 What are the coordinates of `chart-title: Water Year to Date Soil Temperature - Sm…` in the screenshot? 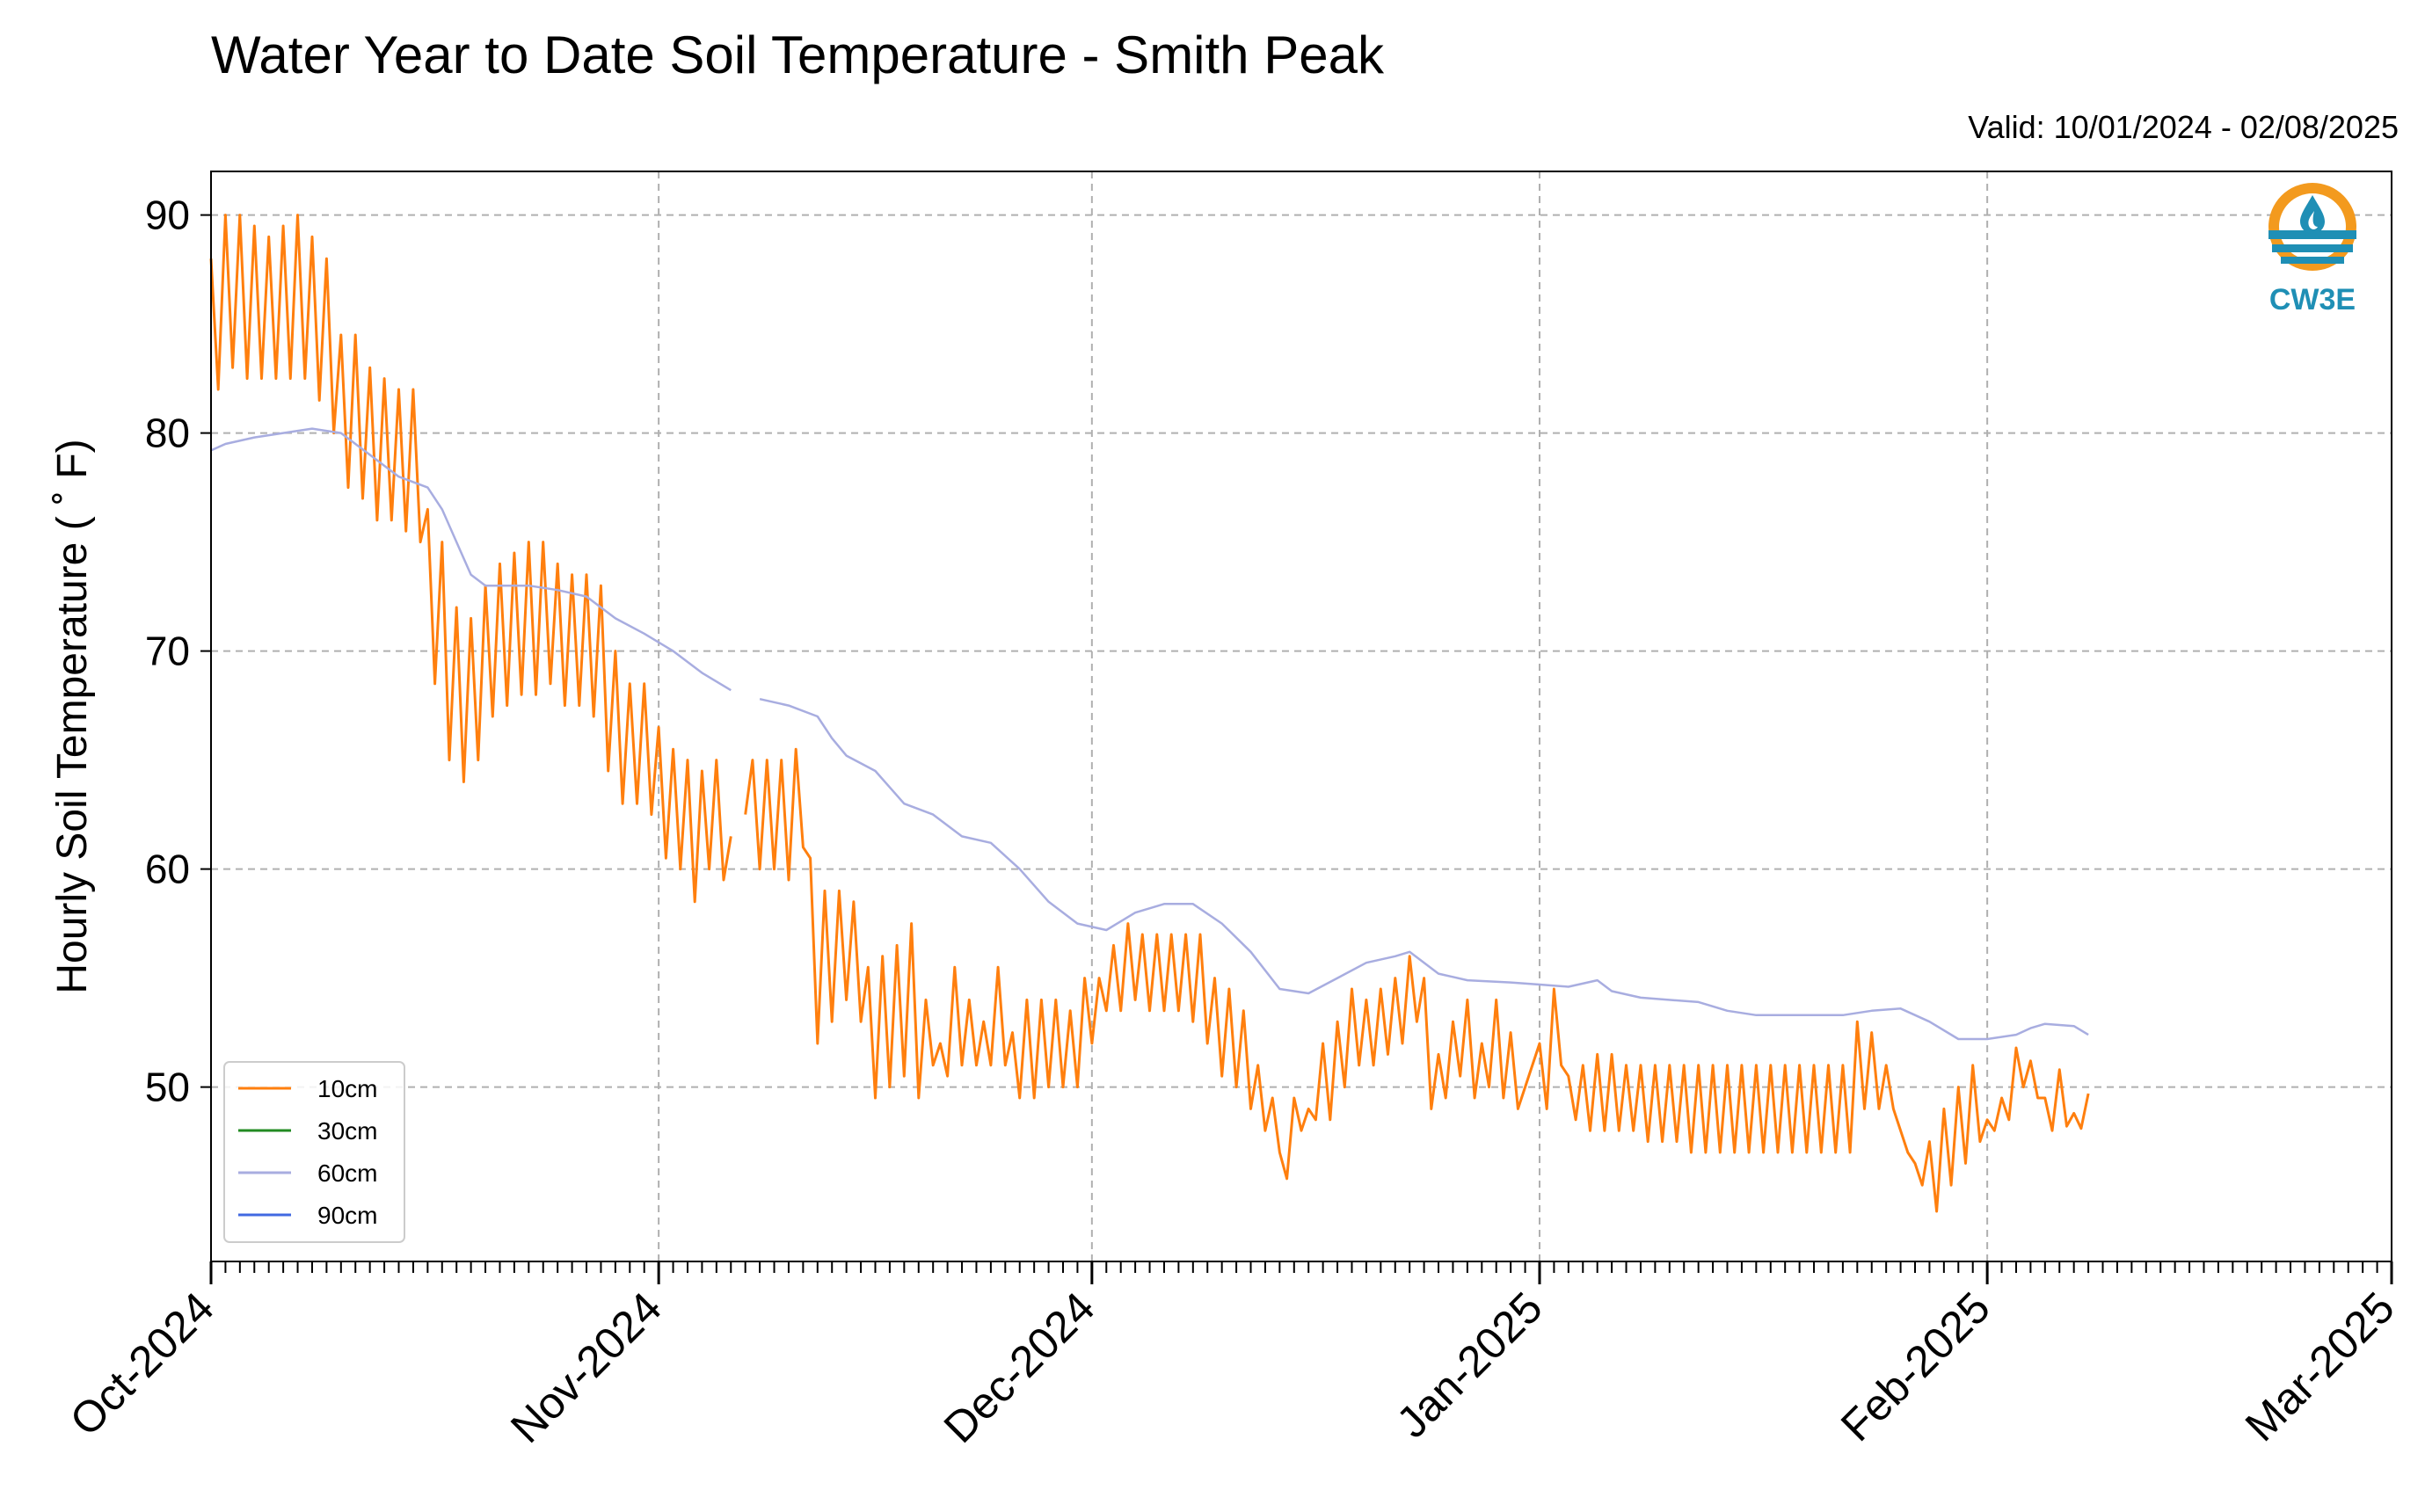 It's located at (797, 55).